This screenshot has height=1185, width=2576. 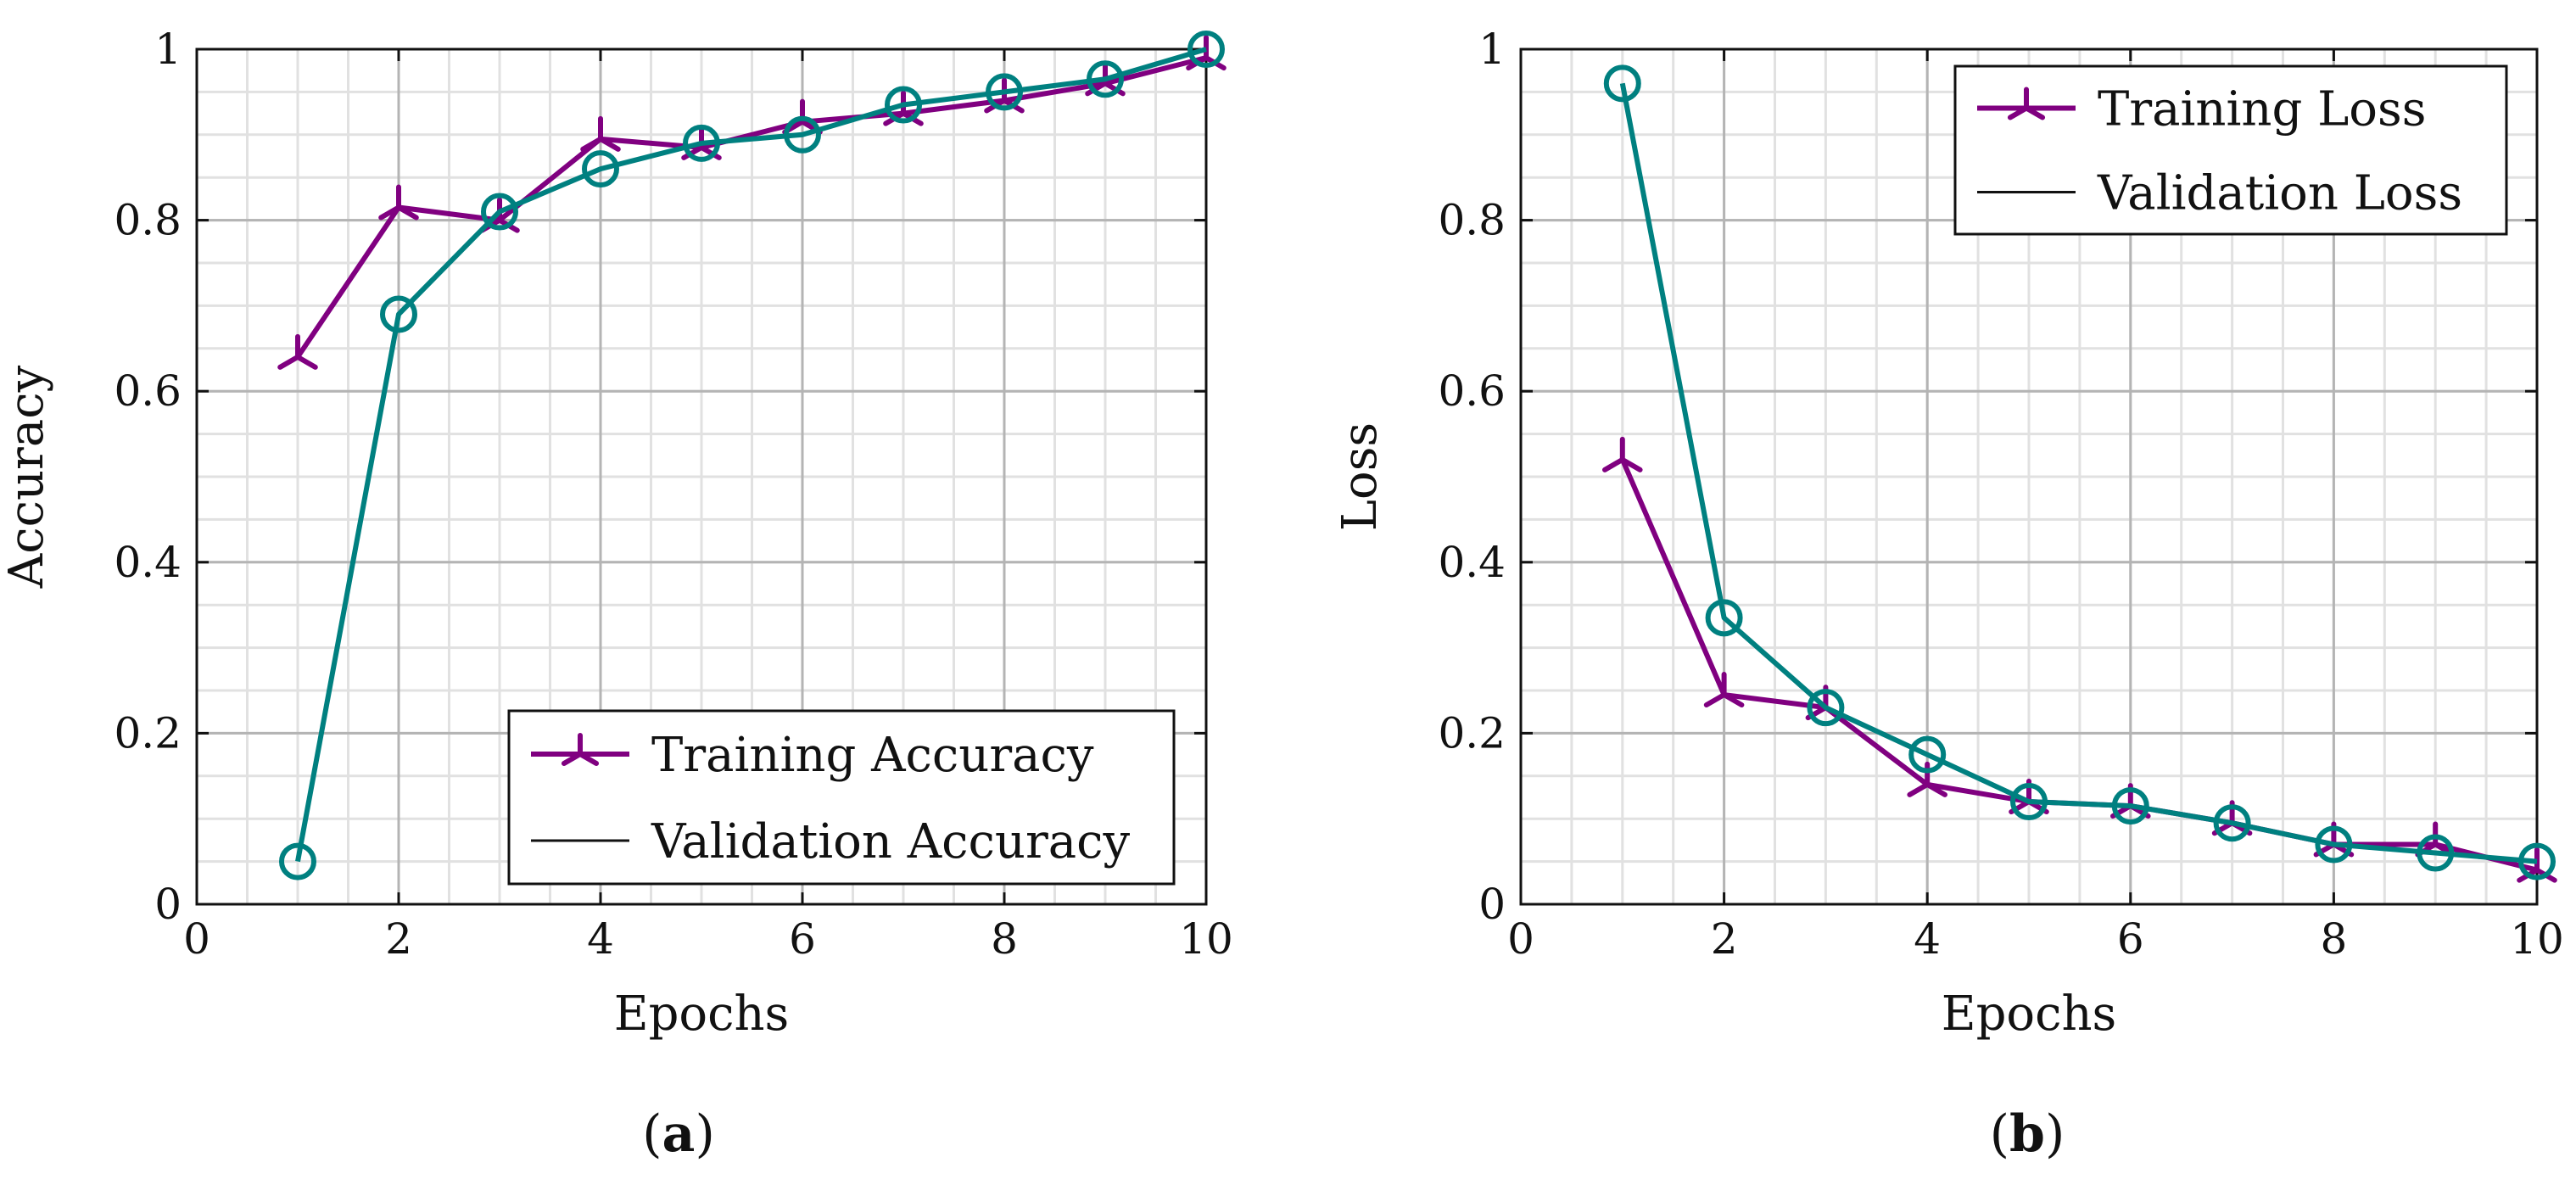 What do you see at coordinates (890, 841) in the screenshot?
I see `legend-label: Validation Accuracy` at bounding box center [890, 841].